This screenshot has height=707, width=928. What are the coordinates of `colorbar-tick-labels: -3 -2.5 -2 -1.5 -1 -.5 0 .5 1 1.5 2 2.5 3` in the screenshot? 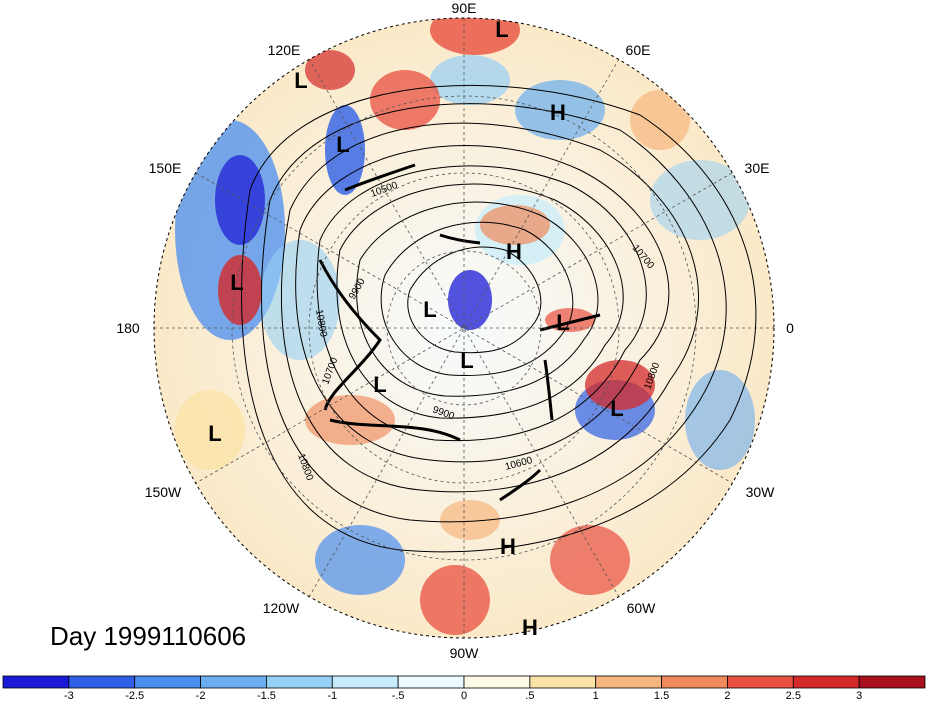 It's located at (463, 696).